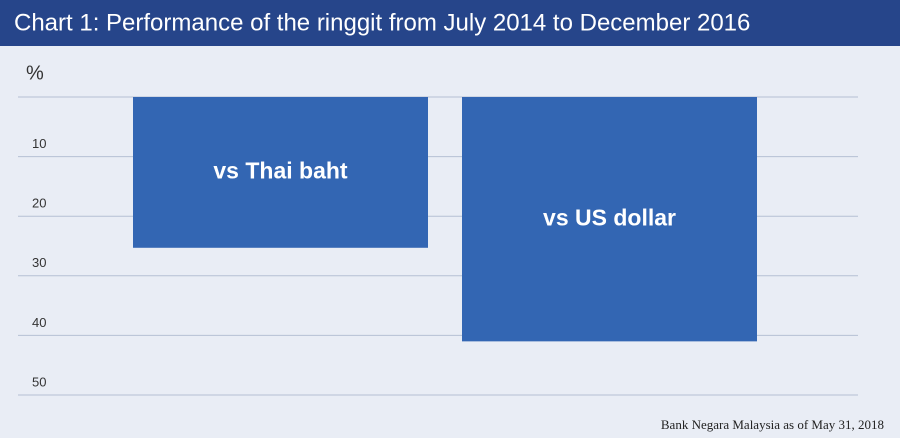  I want to click on y-axis-label: %, so click(35, 73).